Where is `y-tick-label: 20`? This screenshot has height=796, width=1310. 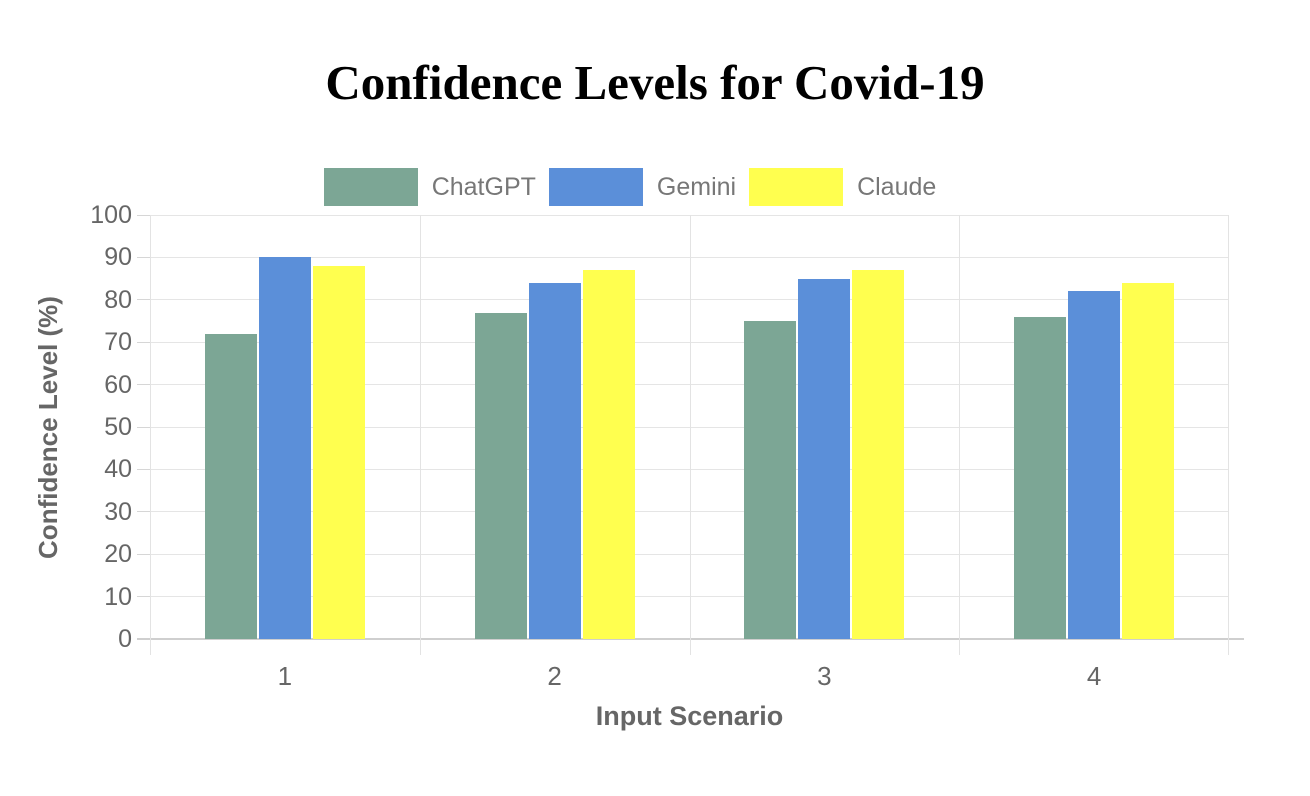
y-tick-label: 20 is located at coordinates (118, 554).